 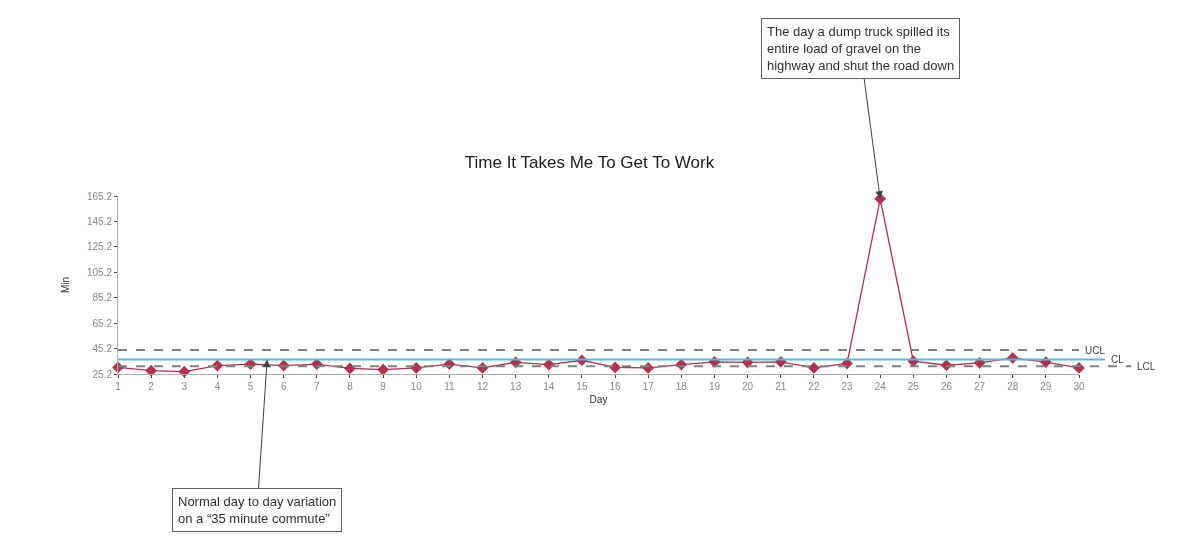 What do you see at coordinates (748, 386) in the screenshot?
I see `x-tick-label: 20` at bounding box center [748, 386].